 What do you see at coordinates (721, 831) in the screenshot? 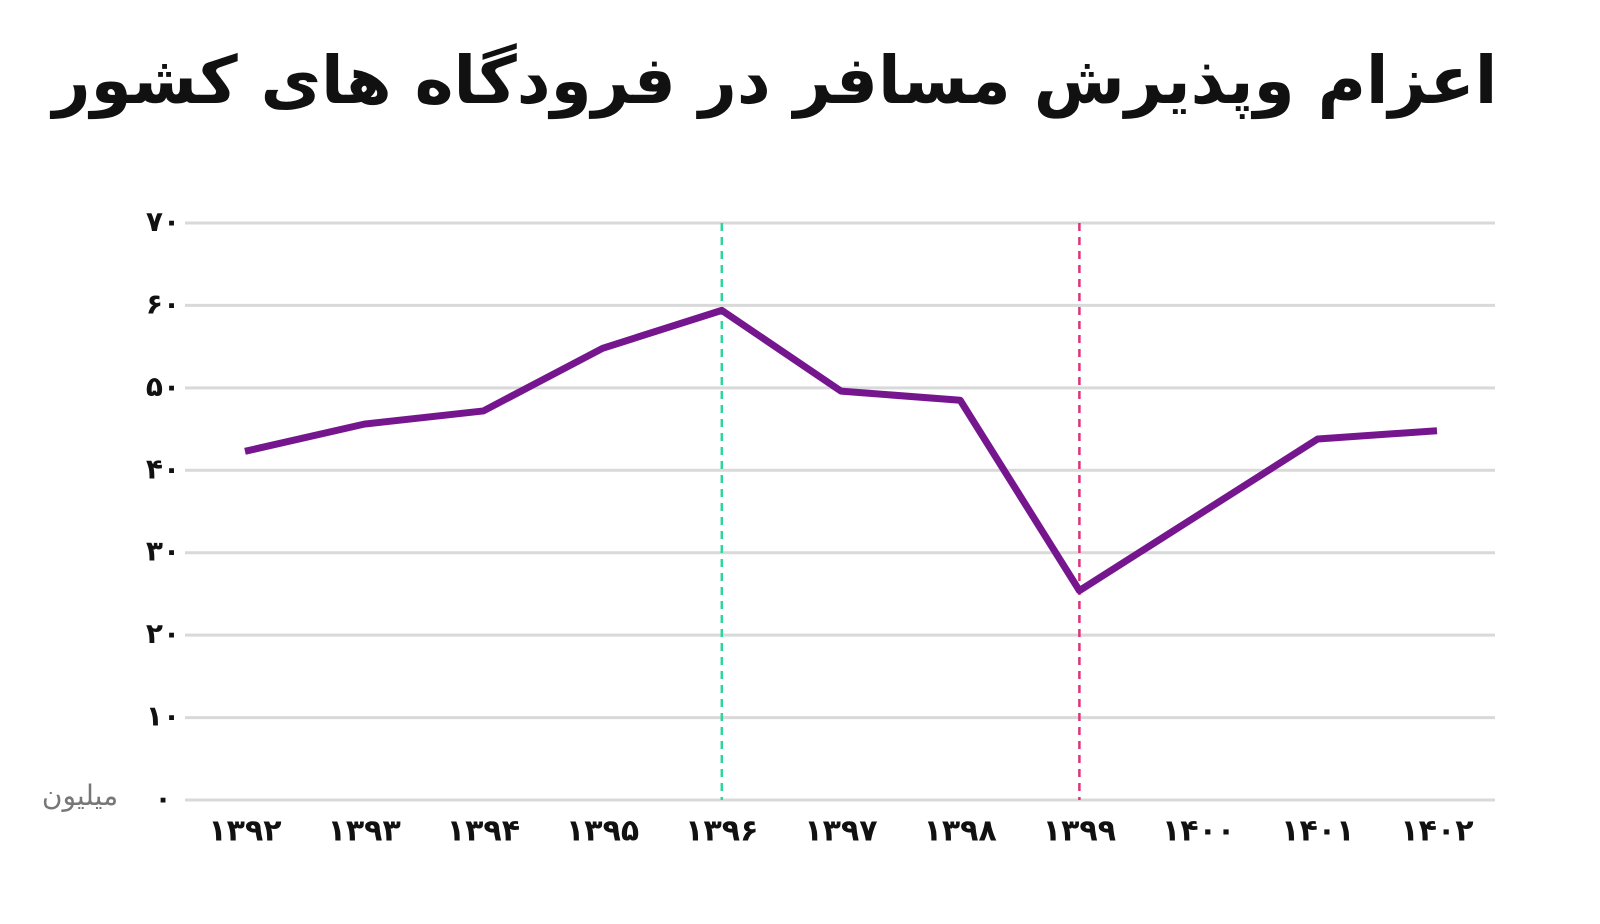
I see `x-tick-label: ۱۳۹۶` at bounding box center [721, 831].